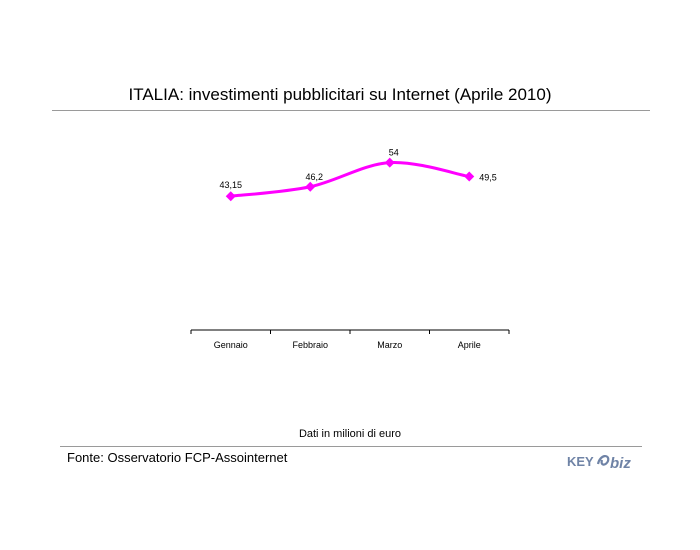 Image resolution: width=700 pixels, height=550 pixels. Describe the element at coordinates (580, 461) in the screenshot. I see `logo-key-text: KEY` at that location.